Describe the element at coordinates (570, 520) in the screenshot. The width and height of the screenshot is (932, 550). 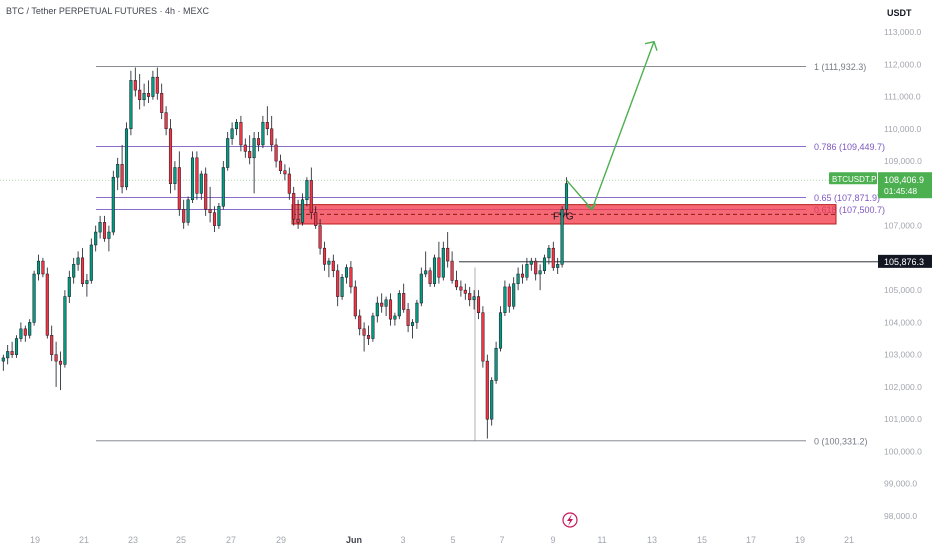
I see `lightning-icon` at that location.